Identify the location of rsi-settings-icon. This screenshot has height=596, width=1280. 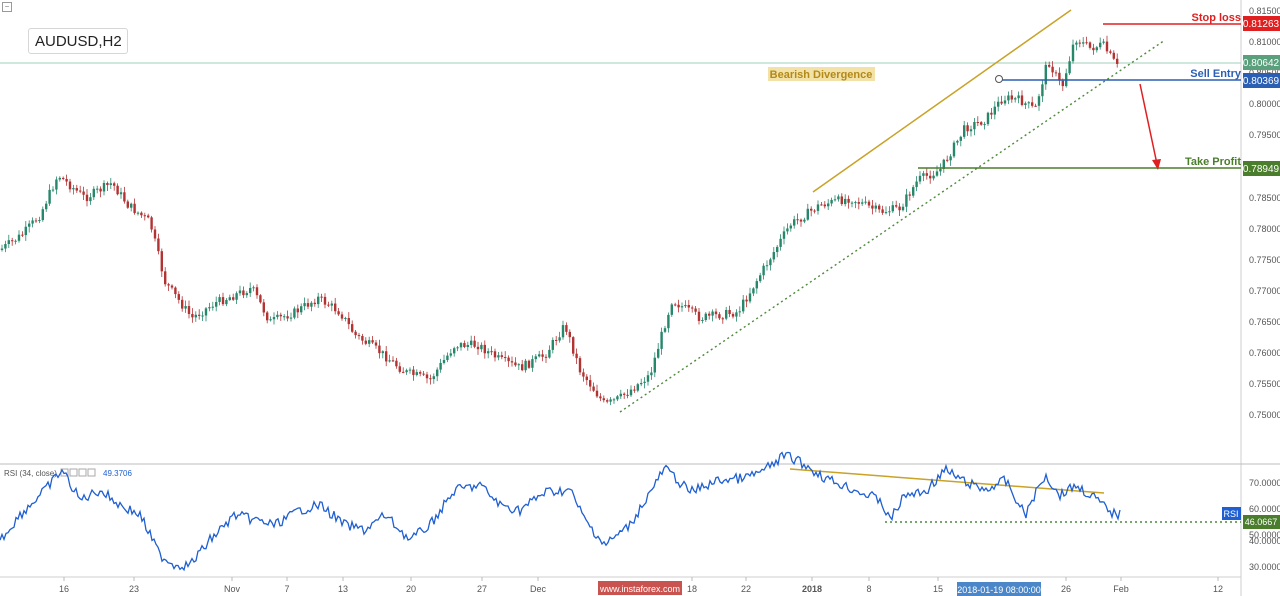
(73, 472).